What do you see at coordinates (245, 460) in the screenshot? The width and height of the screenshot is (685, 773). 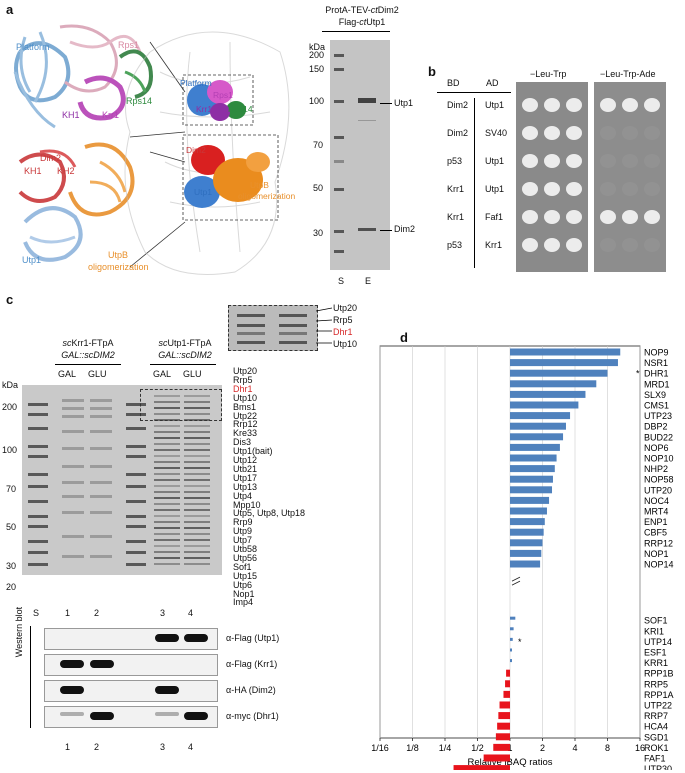 I see `protein-label: Utp12` at bounding box center [245, 460].